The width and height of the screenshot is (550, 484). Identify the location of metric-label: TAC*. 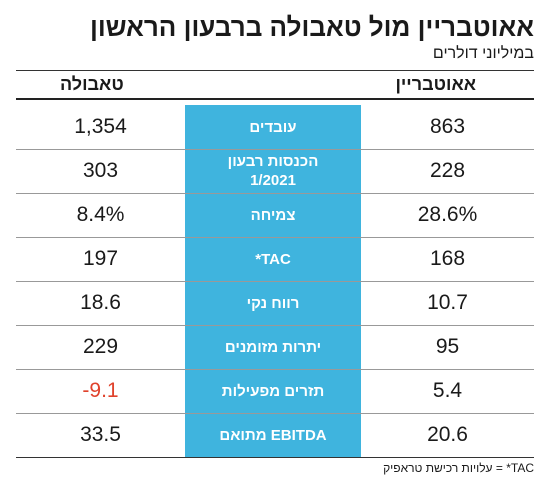
(273, 259).